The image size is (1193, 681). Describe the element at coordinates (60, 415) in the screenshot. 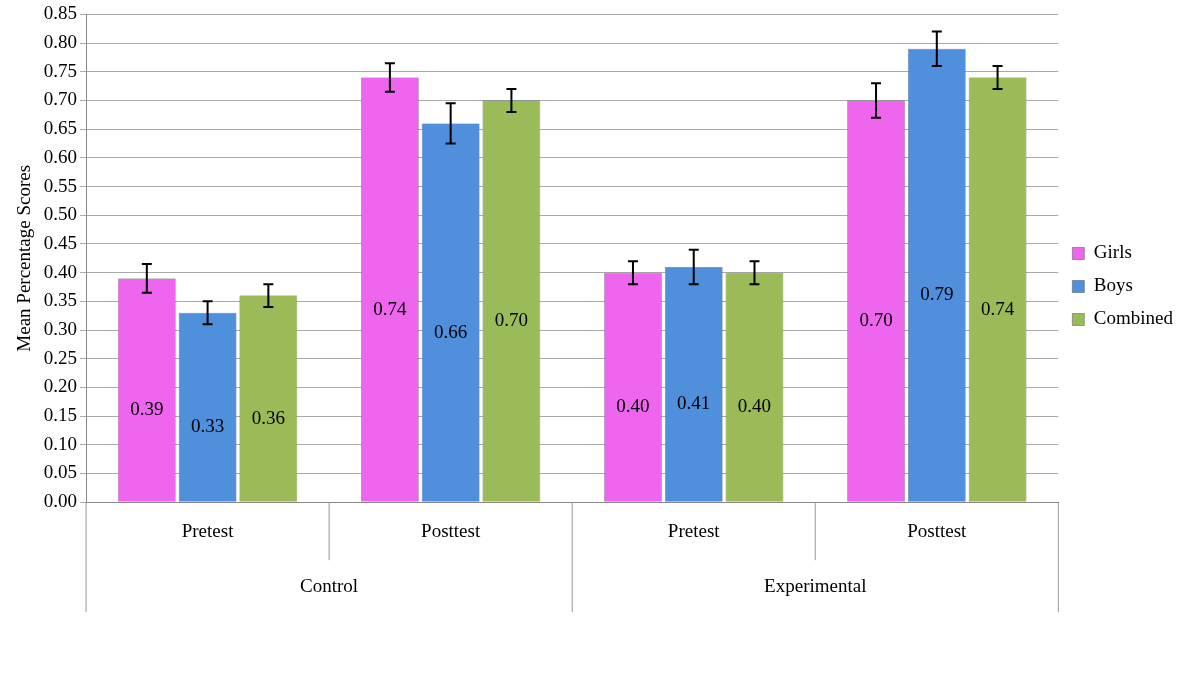

I see `y-tick-label: 0.15` at that location.